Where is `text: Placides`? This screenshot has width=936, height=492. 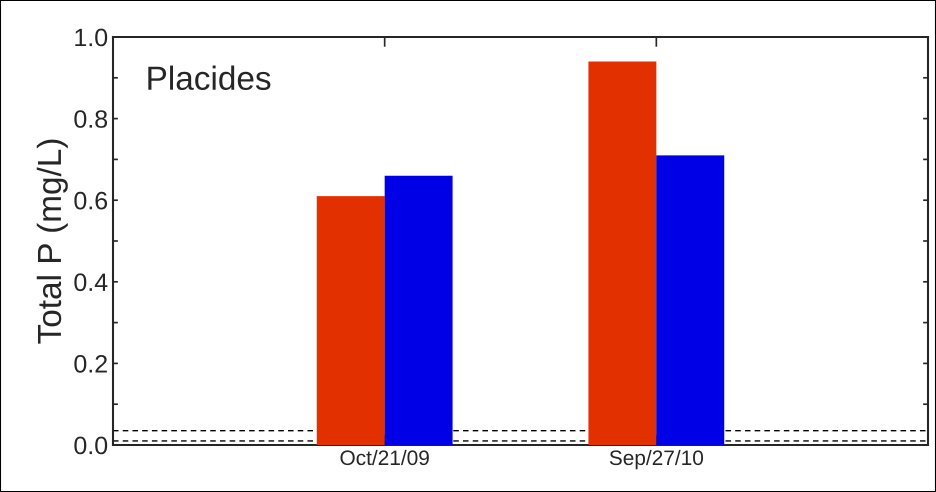 text: Placides is located at coordinates (209, 78).